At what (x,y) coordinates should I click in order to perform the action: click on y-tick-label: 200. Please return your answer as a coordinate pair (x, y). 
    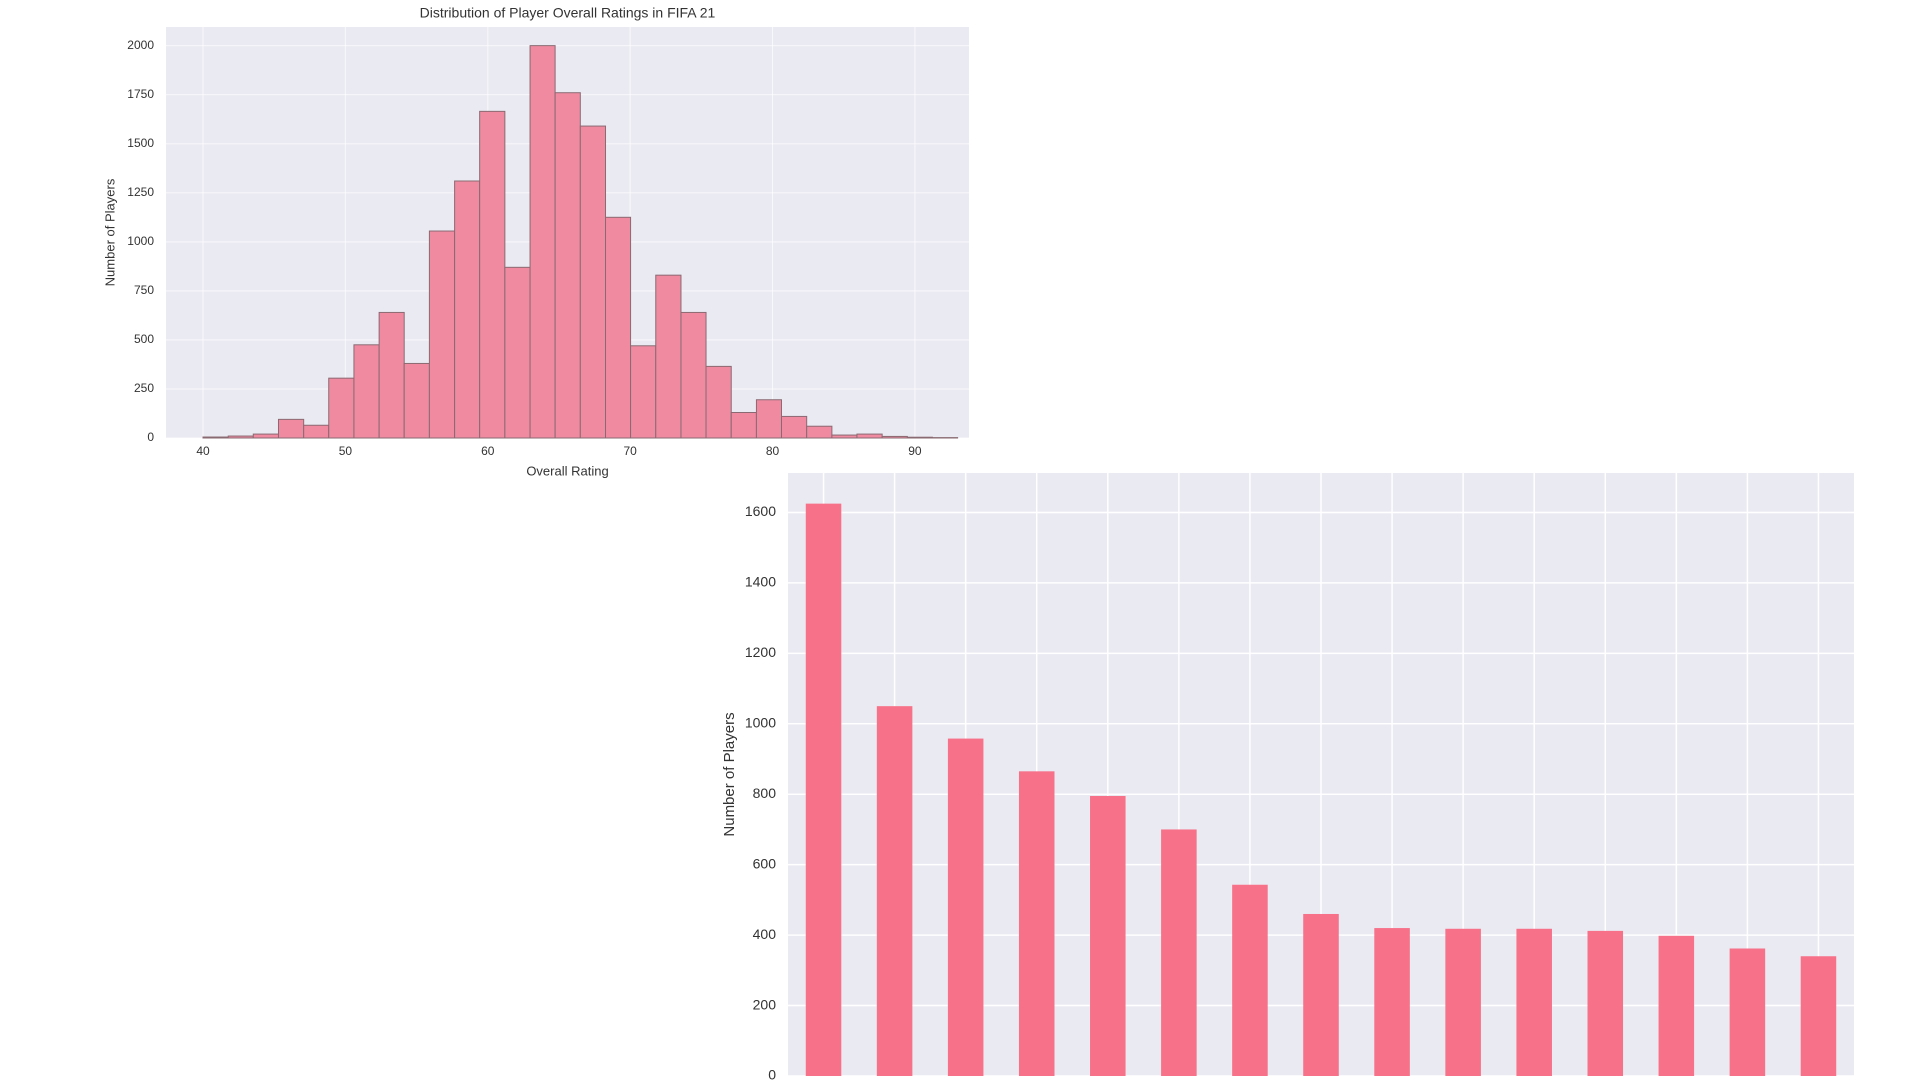
    Looking at the image, I should click on (765, 1004).